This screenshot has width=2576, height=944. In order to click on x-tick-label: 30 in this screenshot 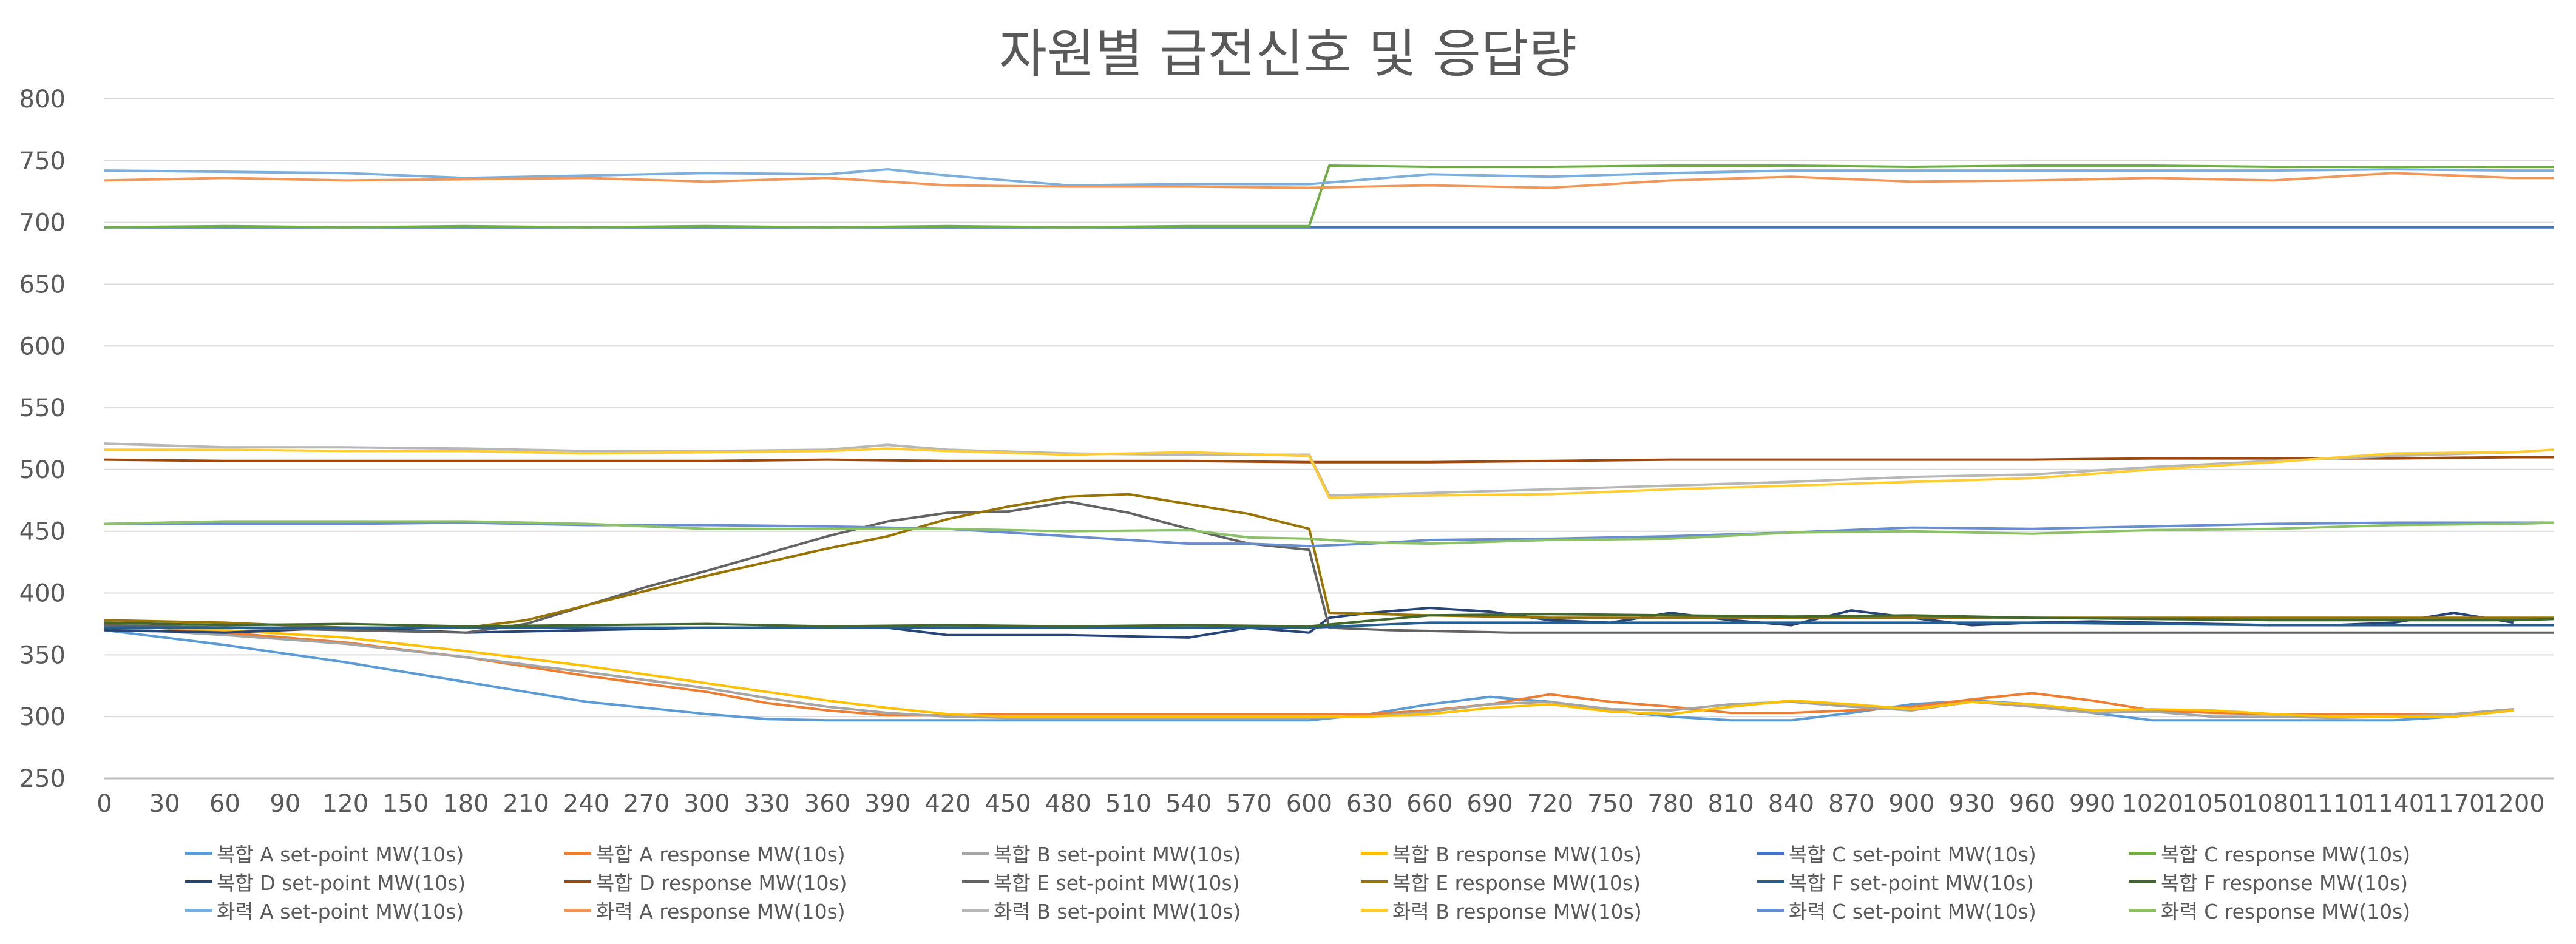, I will do `click(165, 804)`.